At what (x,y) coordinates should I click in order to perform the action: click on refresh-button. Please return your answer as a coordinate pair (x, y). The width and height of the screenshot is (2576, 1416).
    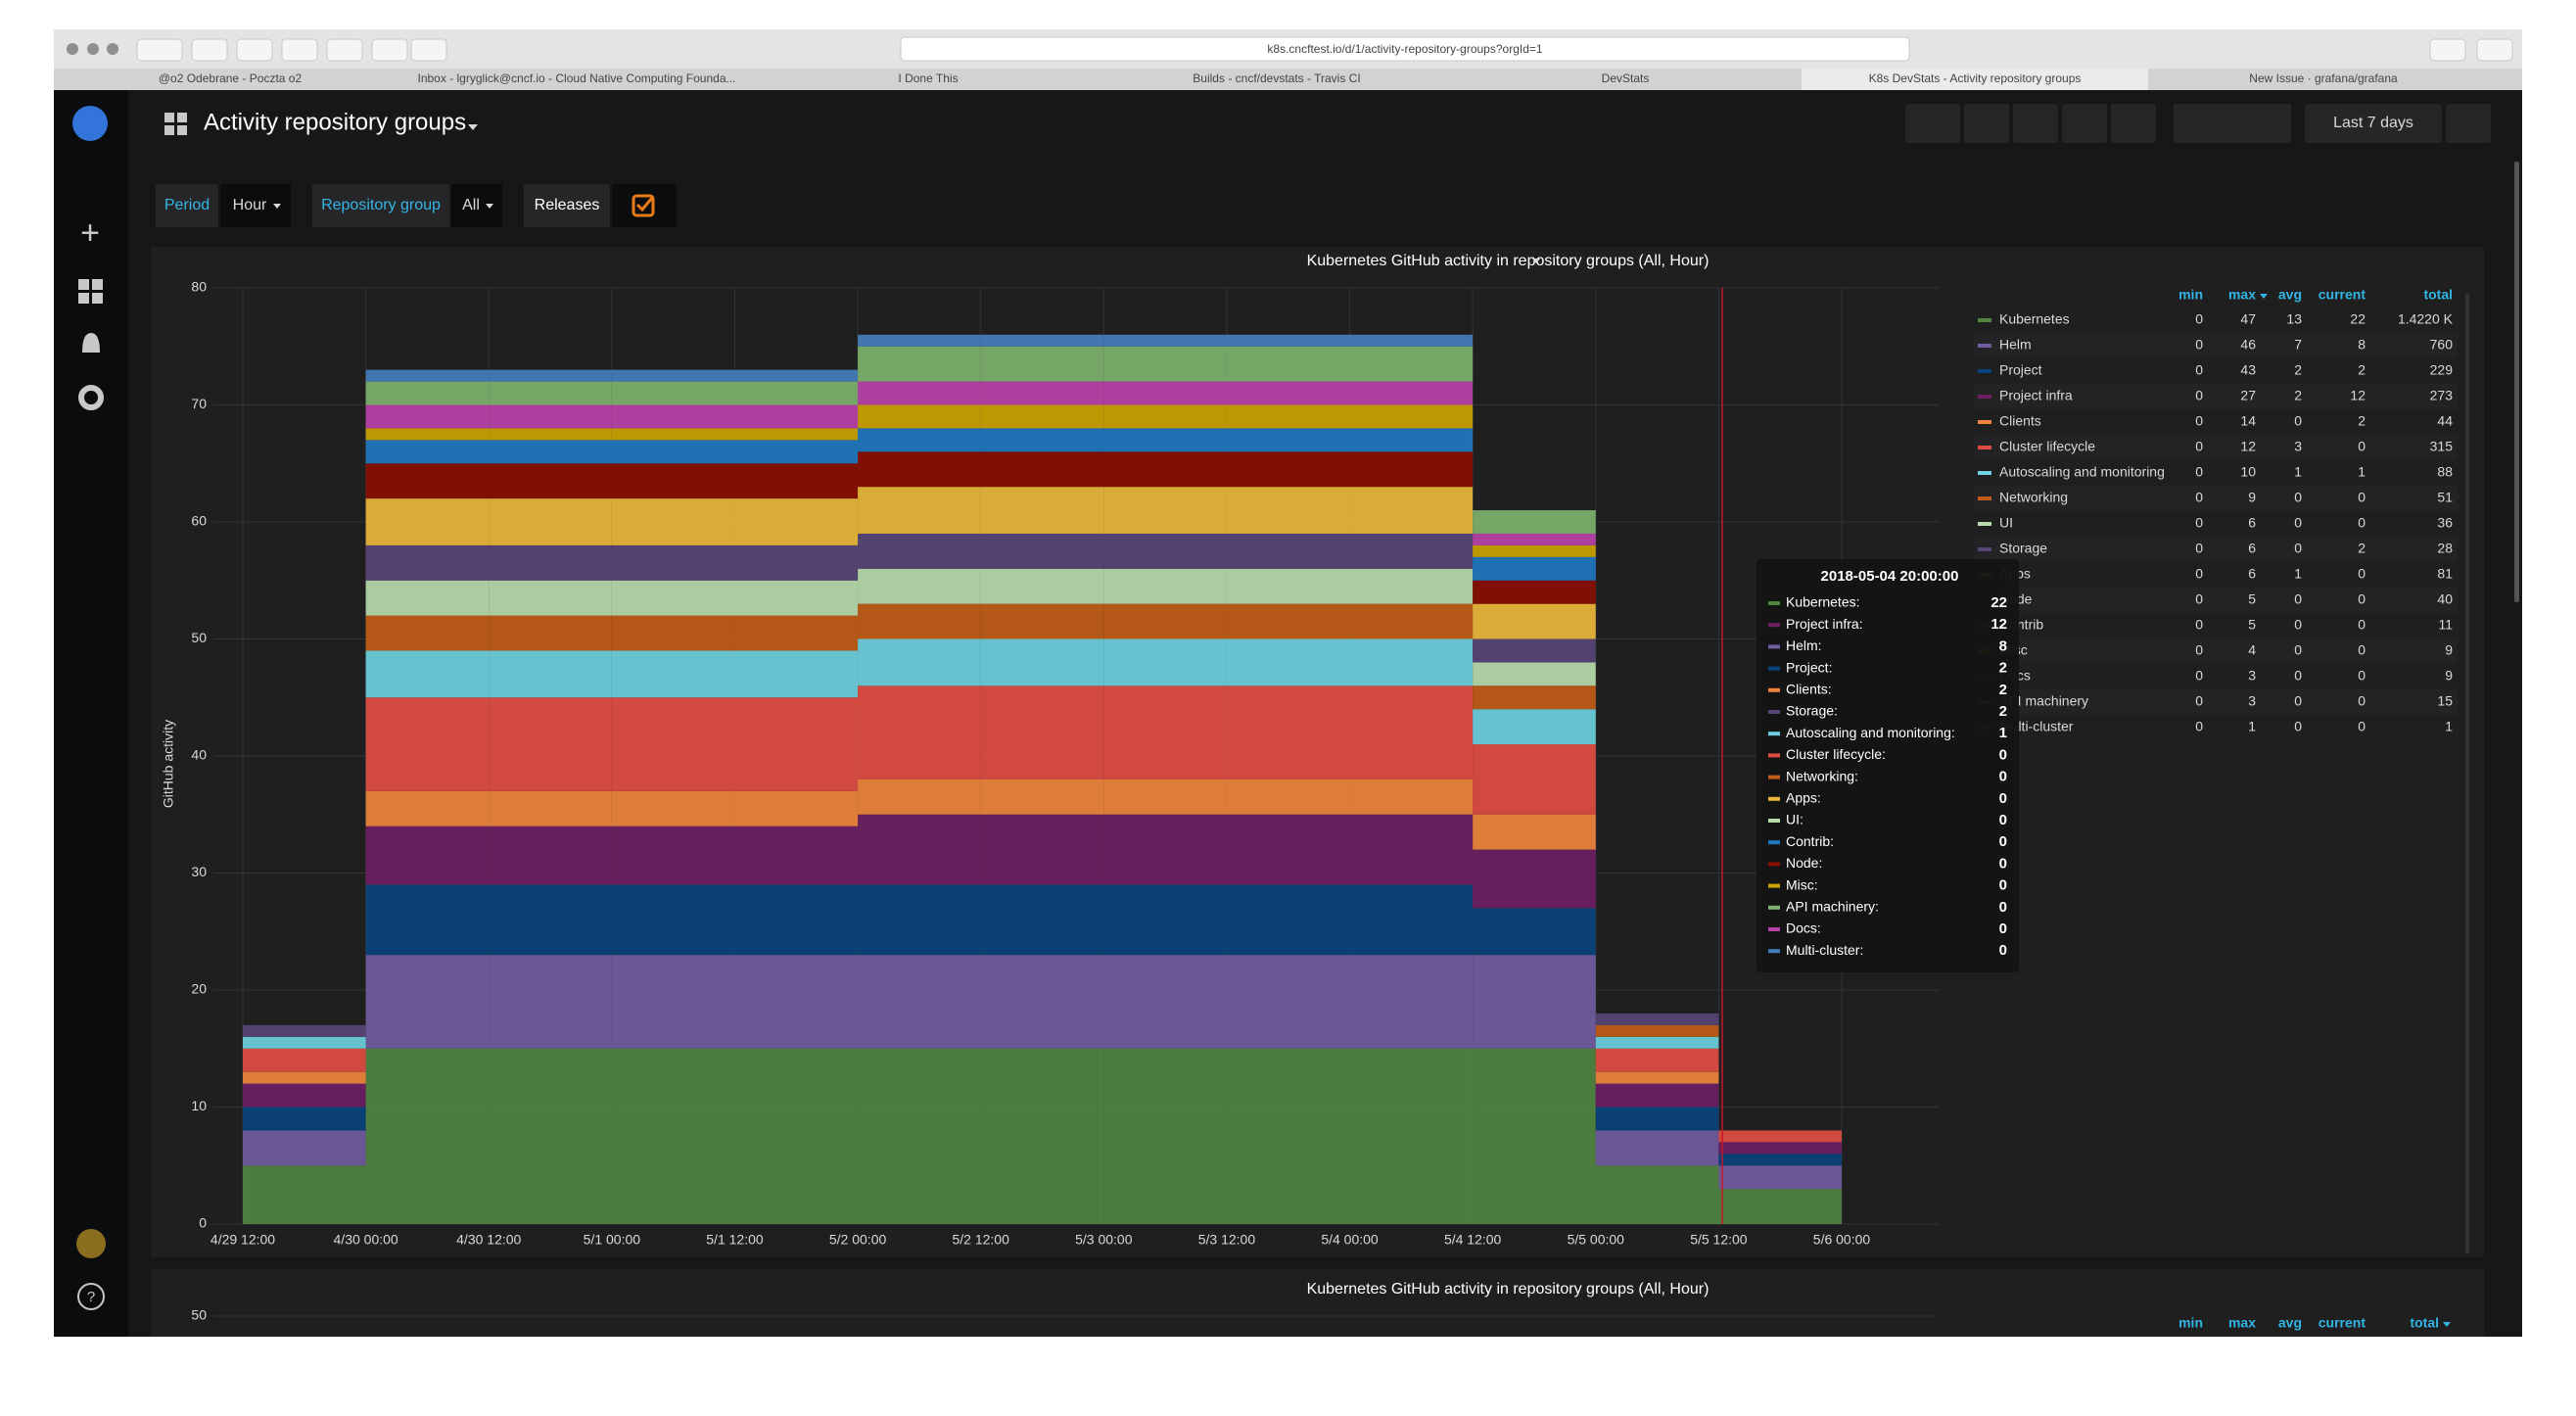
    Looking at the image, I should click on (2468, 123).